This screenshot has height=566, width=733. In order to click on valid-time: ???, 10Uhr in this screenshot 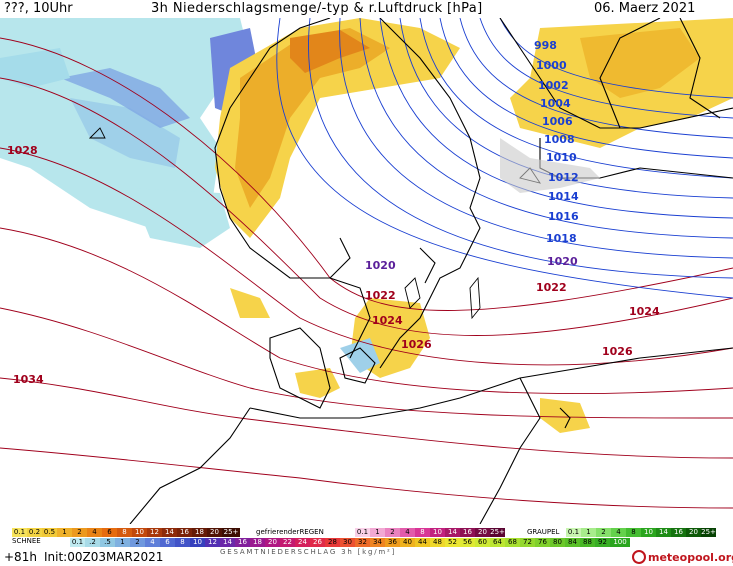, I will do `click(38, 8)`.